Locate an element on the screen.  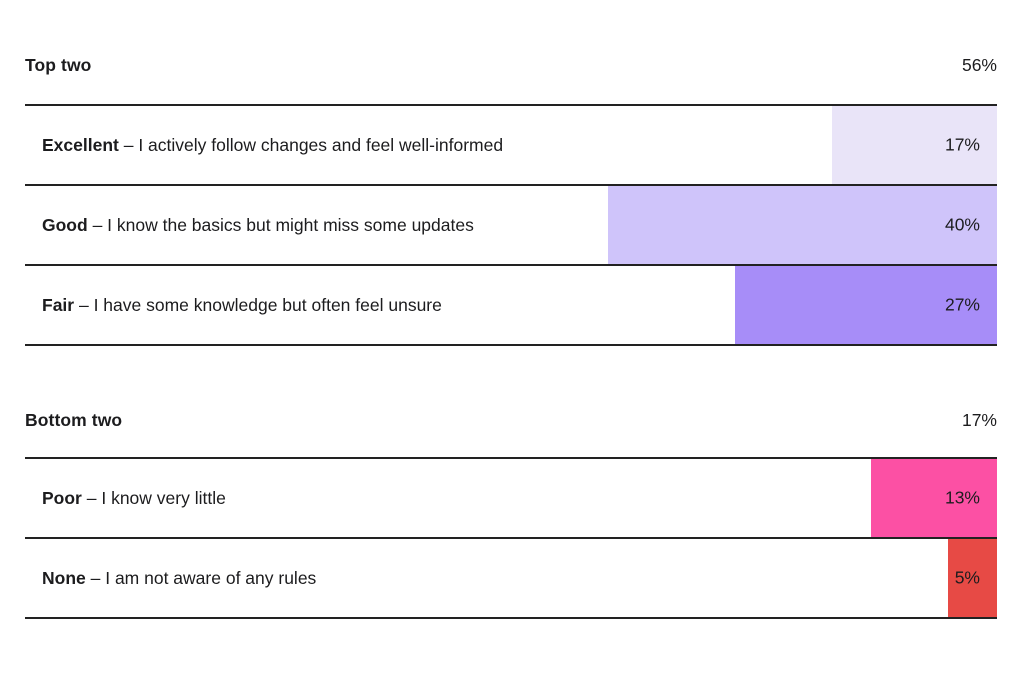
bar-good is located at coordinates (802, 225).